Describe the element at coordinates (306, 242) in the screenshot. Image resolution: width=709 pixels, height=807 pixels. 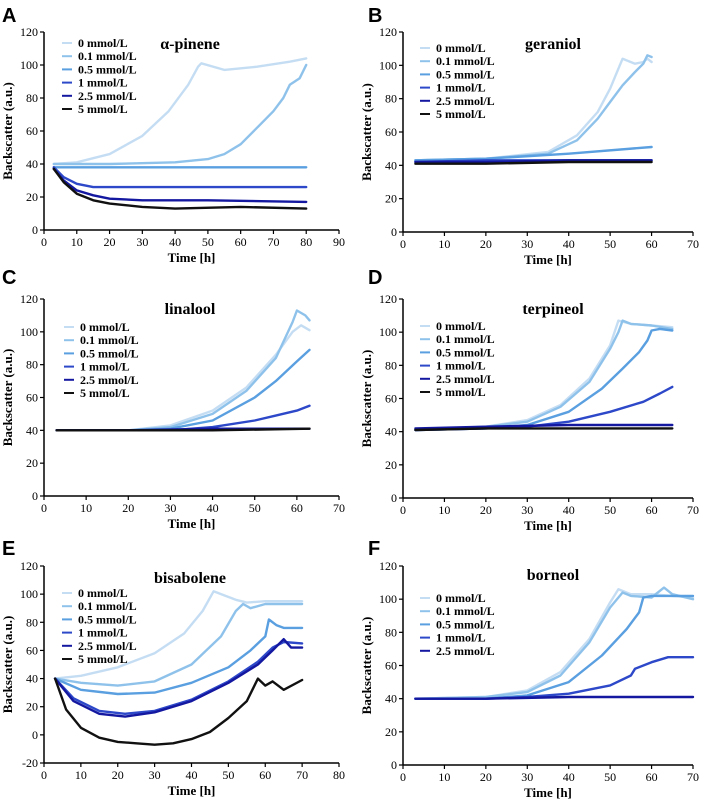
I see `x-tick-label: 80` at that location.